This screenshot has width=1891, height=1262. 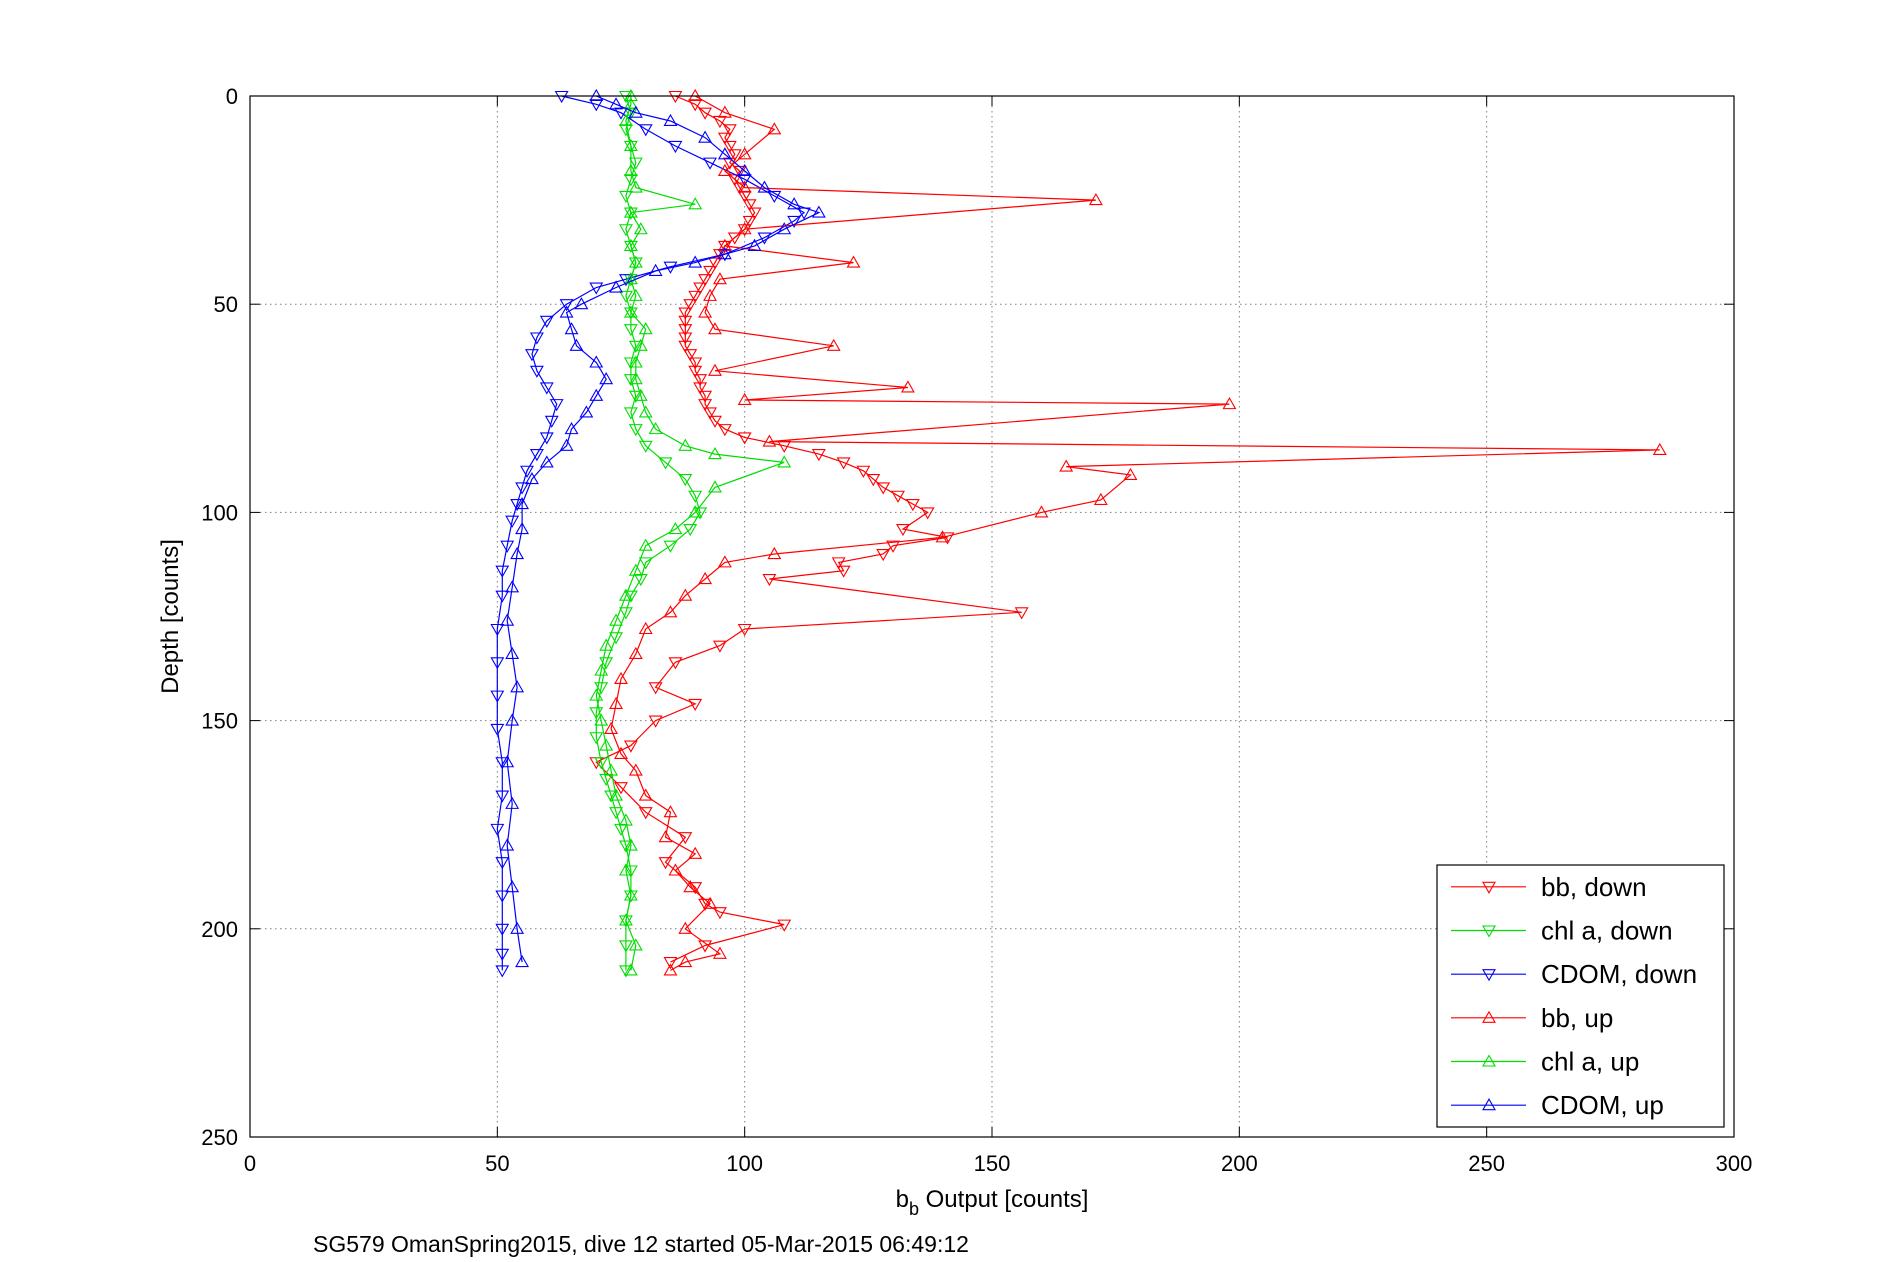 I want to click on legend-label: CDOM, up, so click(x=1602, y=1105).